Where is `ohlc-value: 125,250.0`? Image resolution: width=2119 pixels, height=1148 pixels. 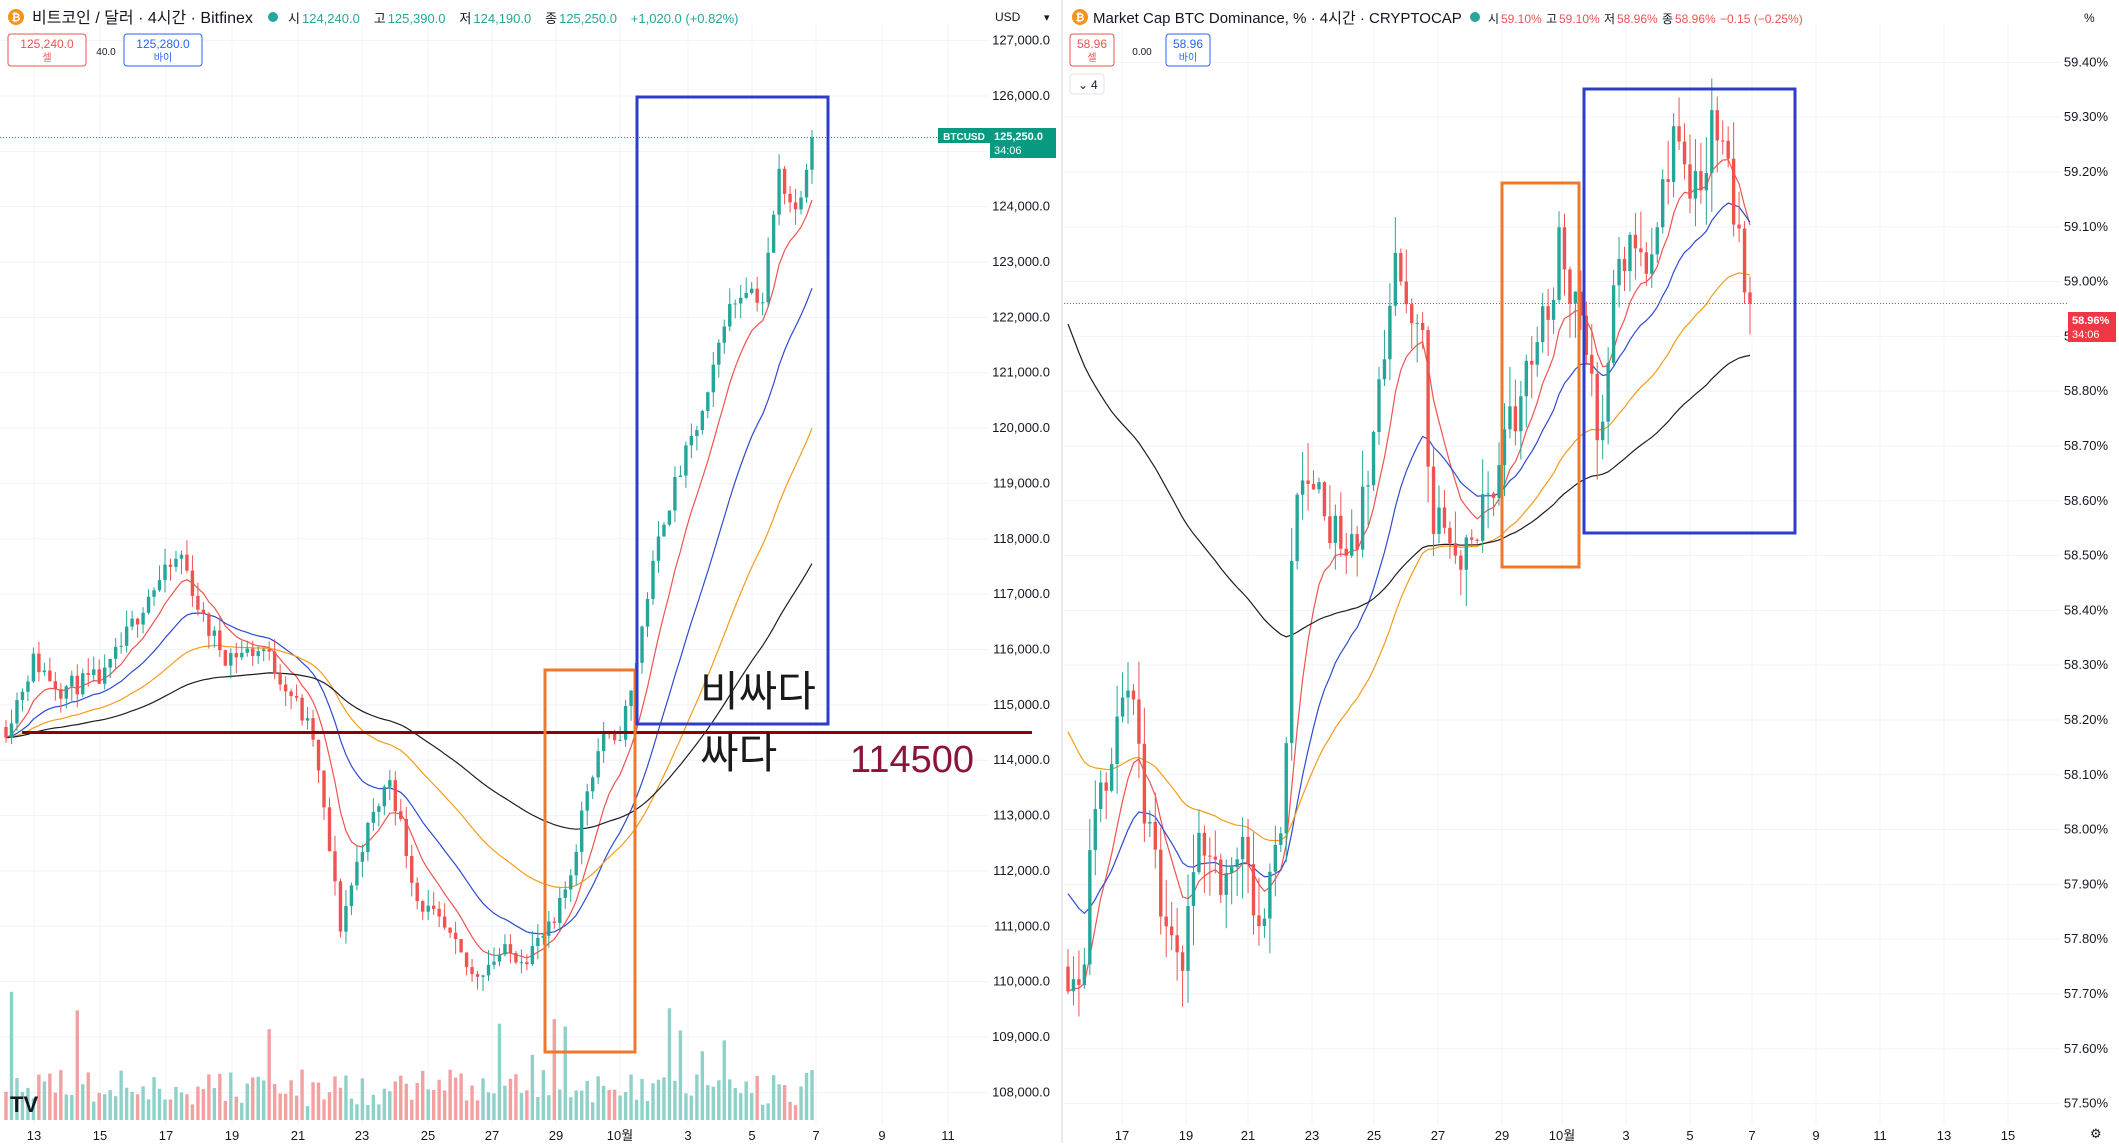 ohlc-value: 125,250.0 is located at coordinates (588, 18).